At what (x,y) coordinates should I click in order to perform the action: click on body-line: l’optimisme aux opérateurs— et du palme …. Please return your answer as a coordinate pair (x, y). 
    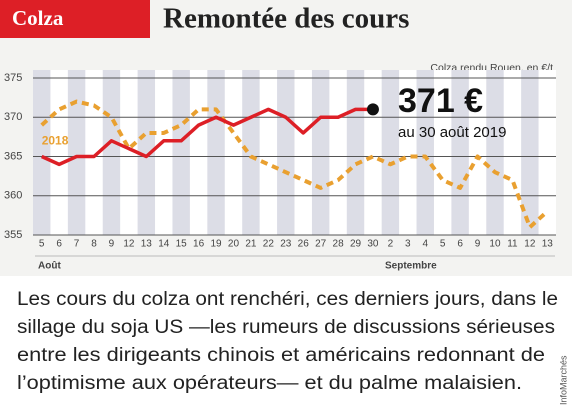
    Looking at the image, I should click on (269, 383).